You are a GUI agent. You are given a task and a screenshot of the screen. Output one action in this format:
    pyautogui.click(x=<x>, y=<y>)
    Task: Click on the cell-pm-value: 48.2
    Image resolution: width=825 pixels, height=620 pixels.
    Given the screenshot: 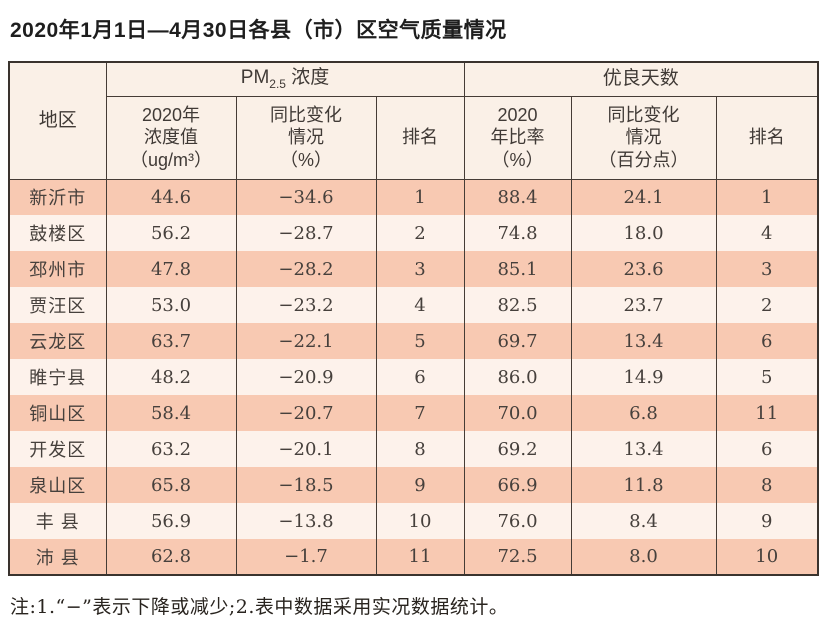 What is the action you would take?
    pyautogui.click(x=171, y=377)
    